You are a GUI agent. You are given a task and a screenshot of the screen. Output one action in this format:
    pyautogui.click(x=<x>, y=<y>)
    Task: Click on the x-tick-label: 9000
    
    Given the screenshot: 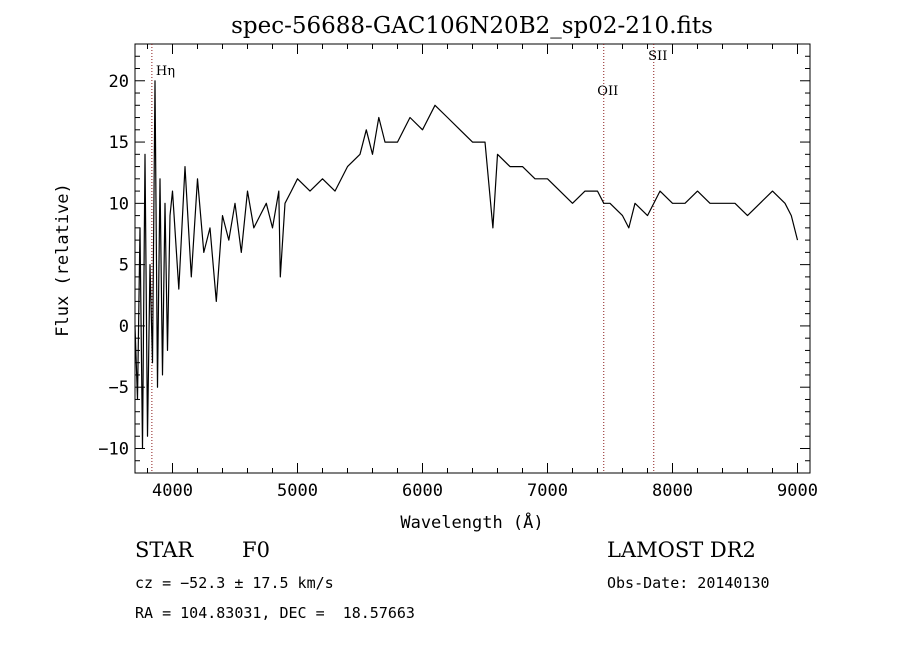 What is the action you would take?
    pyautogui.click(x=797, y=491)
    